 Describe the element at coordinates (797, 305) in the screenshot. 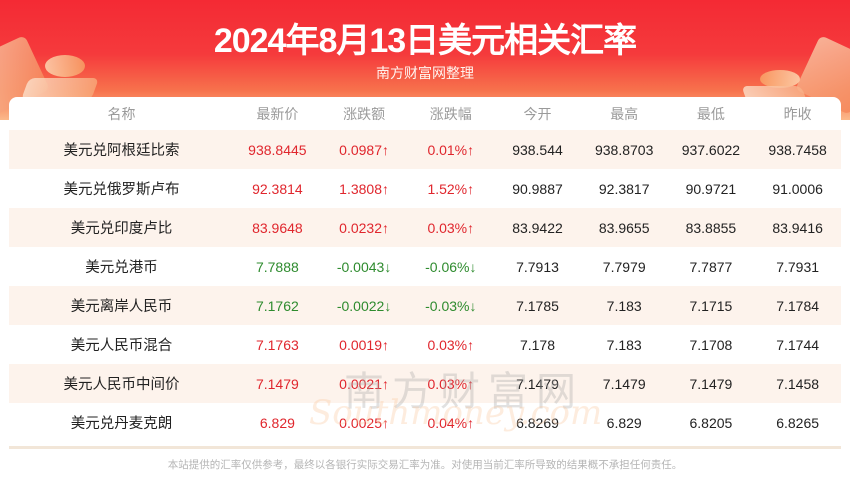

I see `prev-close-price: 7.1784` at that location.